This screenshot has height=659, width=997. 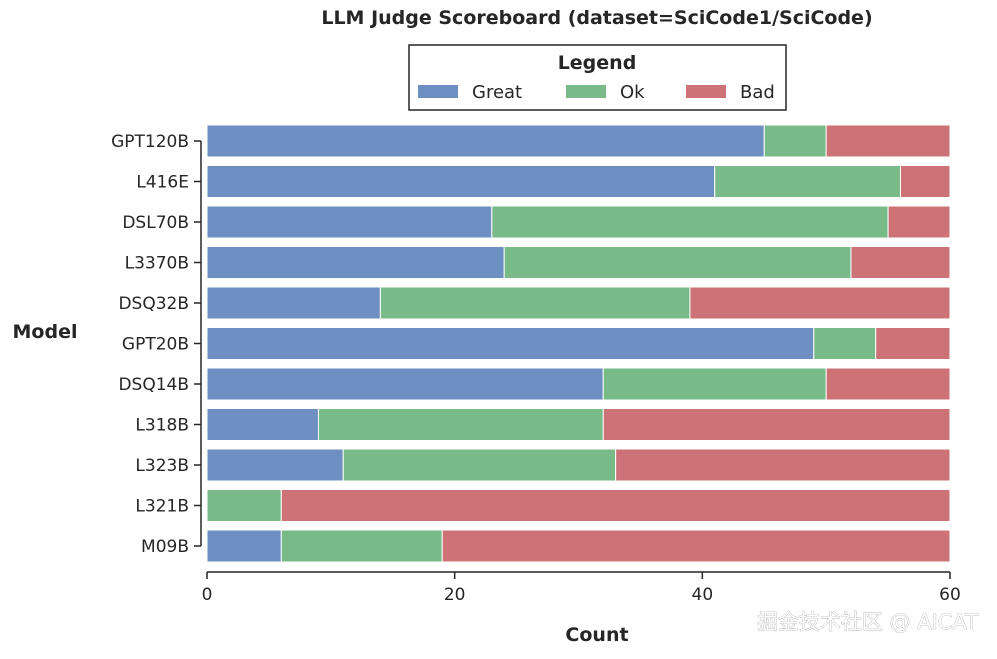 I want to click on bar-l321b-bad, so click(x=615, y=505).